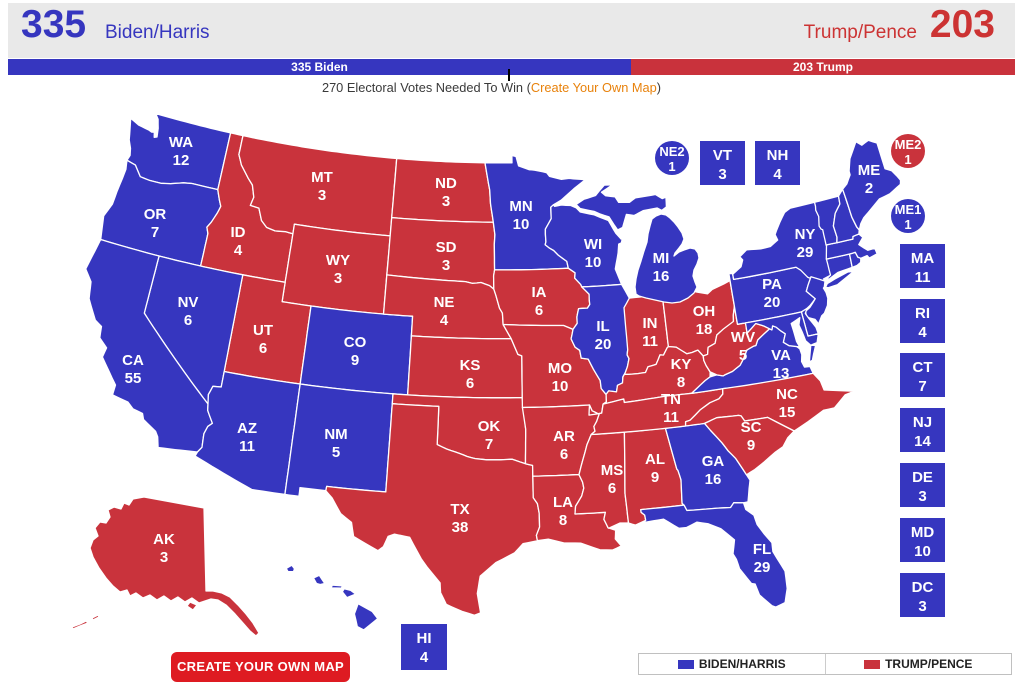 The image size is (1023, 690). Describe the element at coordinates (238, 241) in the screenshot. I see `svg-text:ID4: ID 4` at that location.